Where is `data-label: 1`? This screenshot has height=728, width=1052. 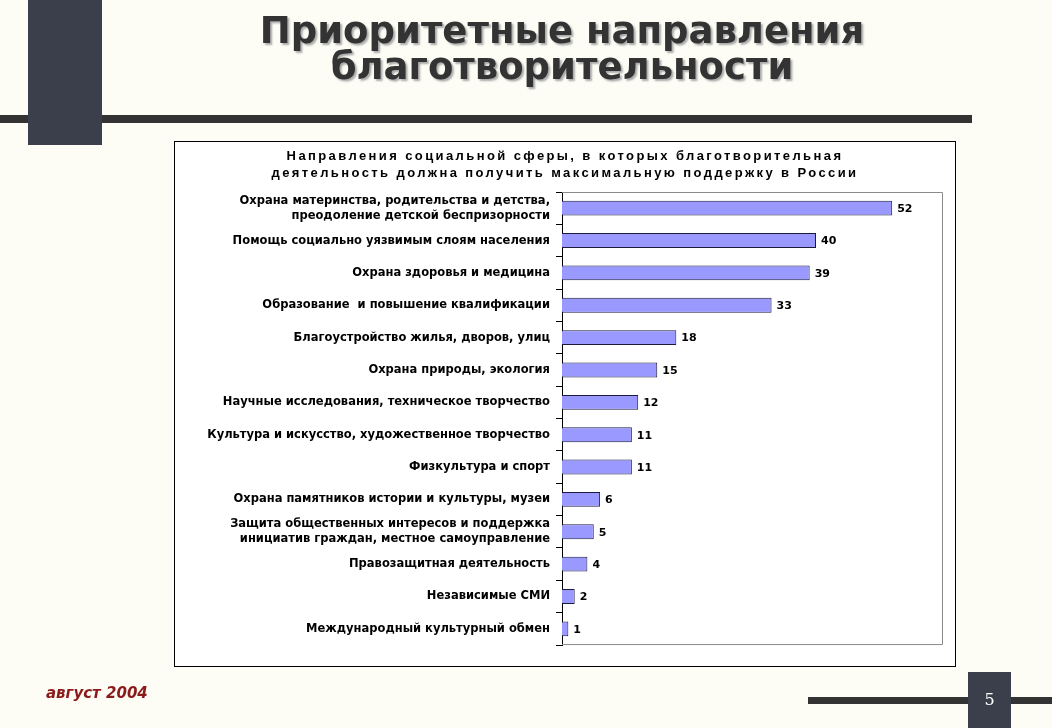
data-label: 1 is located at coordinates (577, 629).